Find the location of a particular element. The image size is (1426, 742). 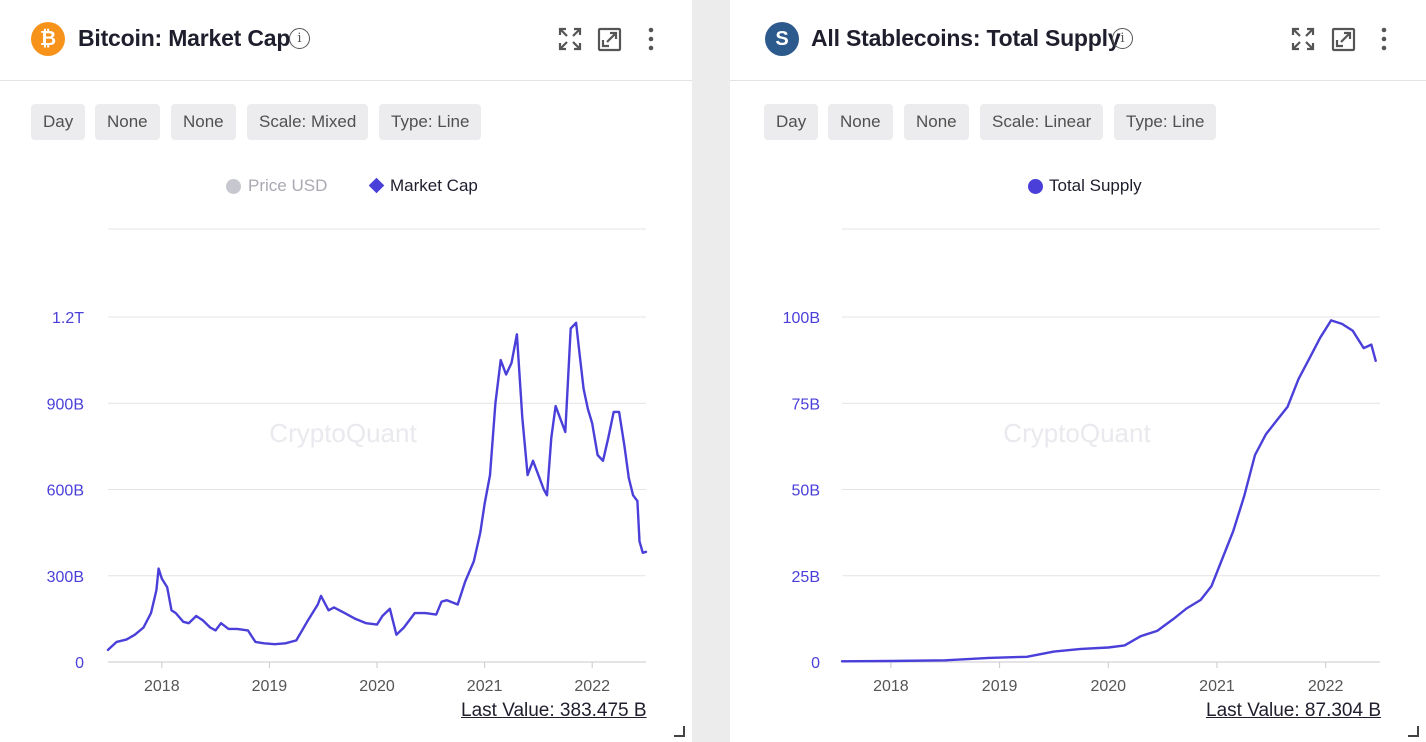

legend-label: Total Supply is located at coordinates (1095, 185).